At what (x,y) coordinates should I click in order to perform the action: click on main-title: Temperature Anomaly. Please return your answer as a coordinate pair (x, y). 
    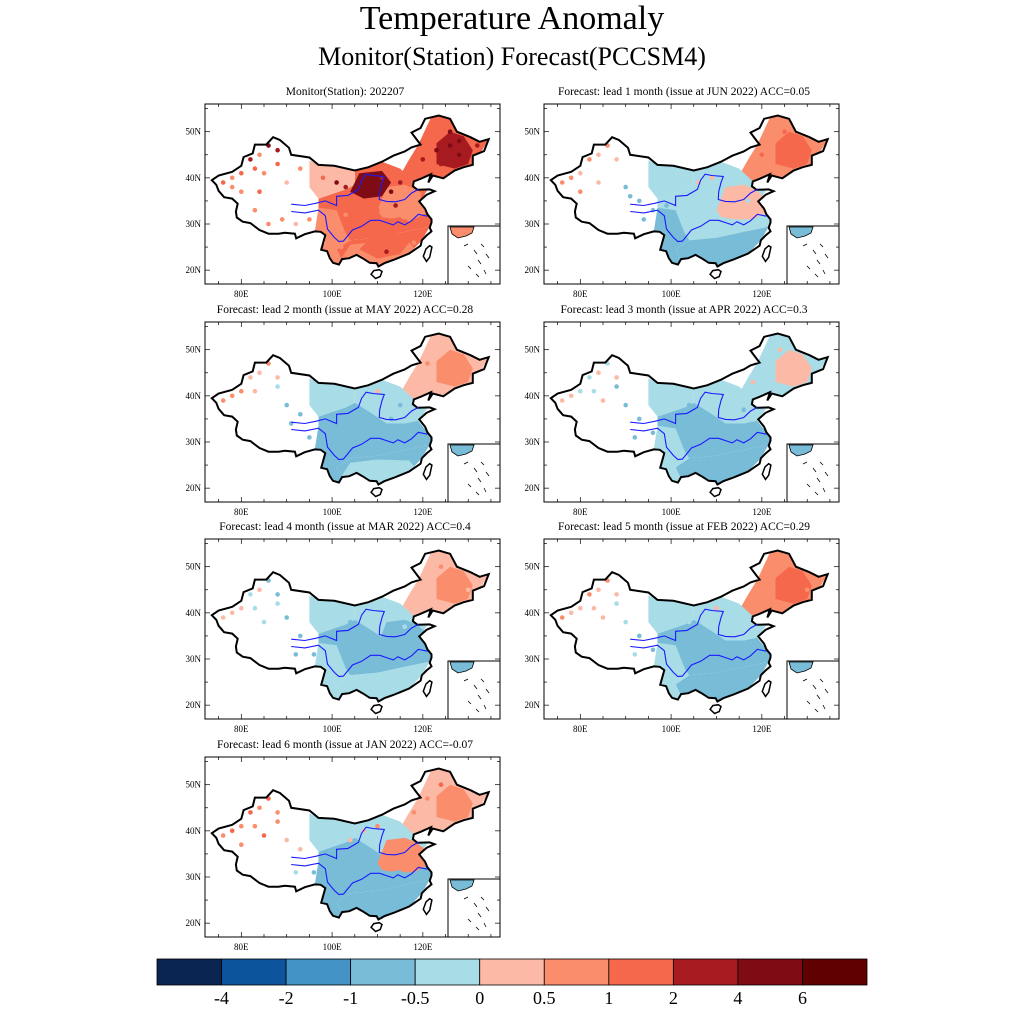
    Looking at the image, I should click on (512, 18).